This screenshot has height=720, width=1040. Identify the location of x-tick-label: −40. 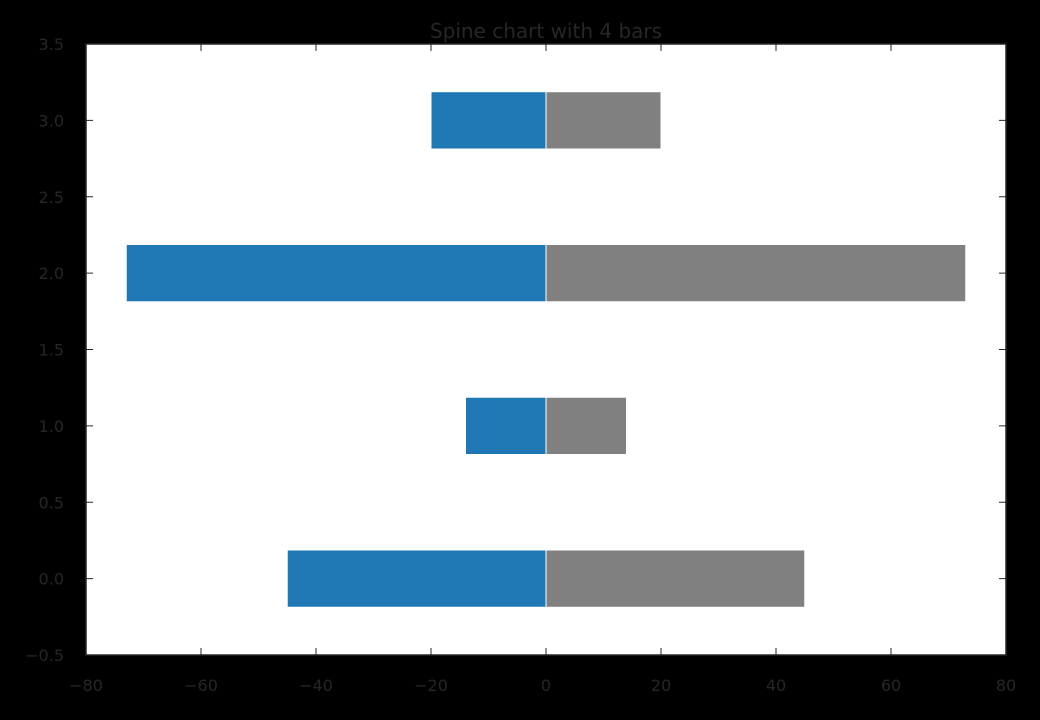
(316, 685).